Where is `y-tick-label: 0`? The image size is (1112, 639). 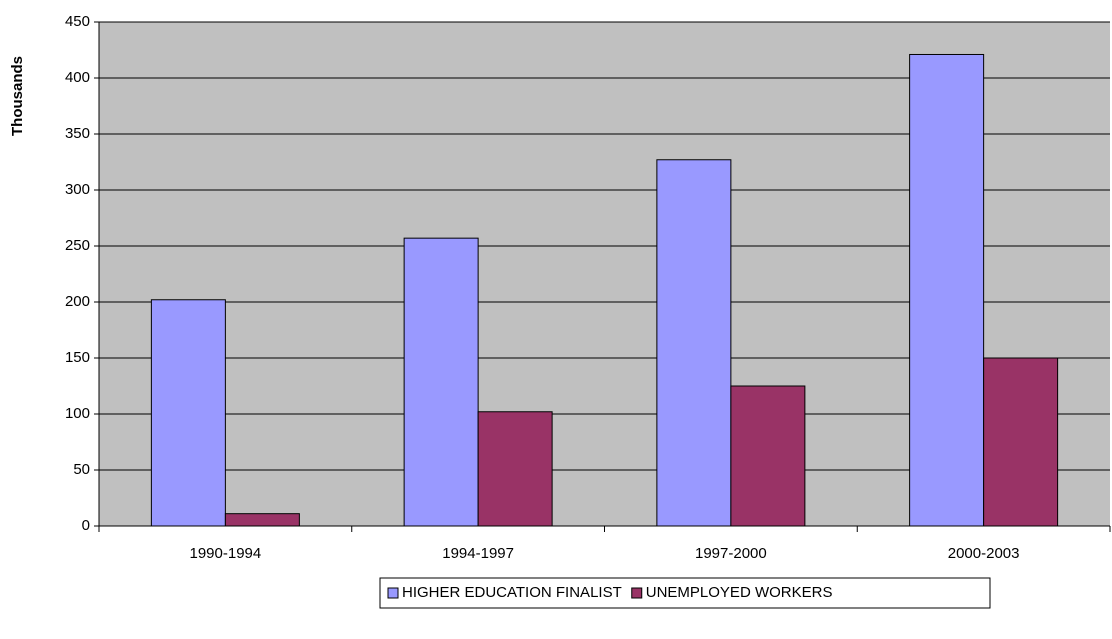
y-tick-label: 0 is located at coordinates (86, 525).